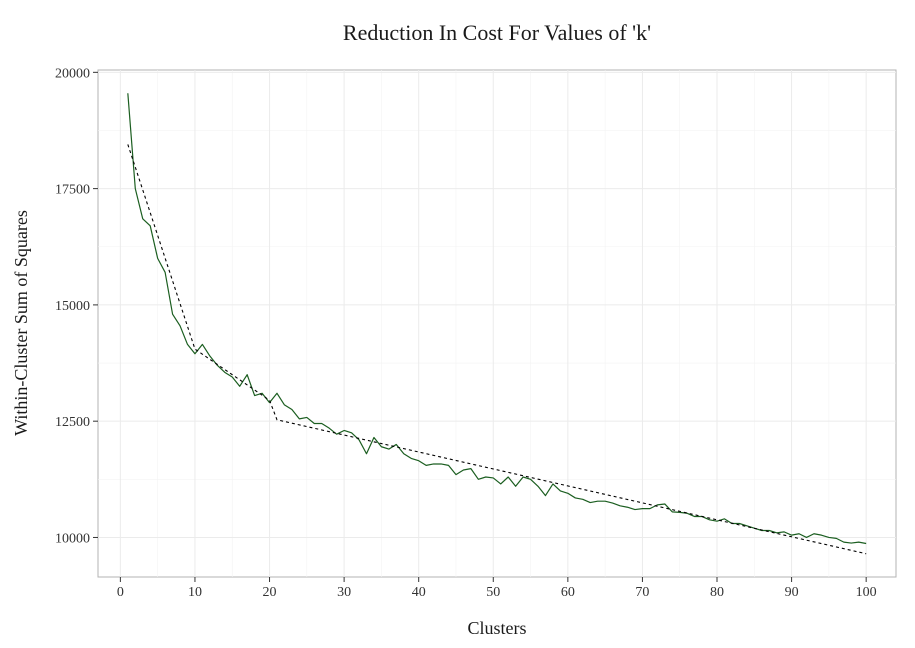 The width and height of the screenshot is (915, 648). I want to click on x-tick-label: 30, so click(344, 592).